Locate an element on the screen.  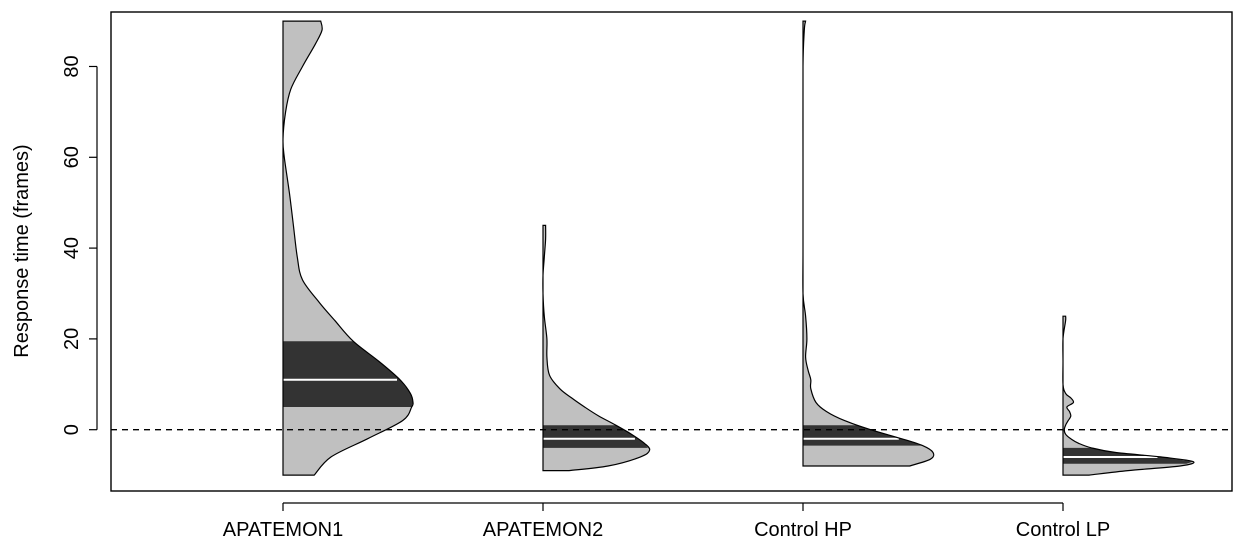
y-tick-label: 60 is located at coordinates (72, 157).